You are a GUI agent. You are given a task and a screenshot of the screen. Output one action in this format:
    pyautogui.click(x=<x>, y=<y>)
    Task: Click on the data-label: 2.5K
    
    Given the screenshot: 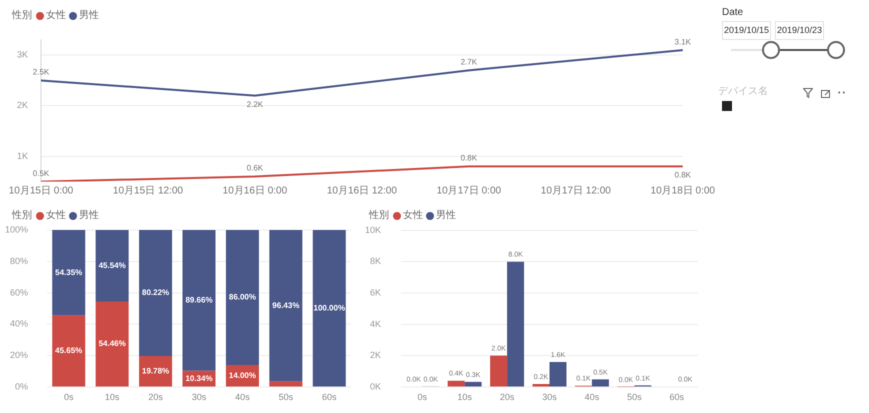 What is the action you would take?
    pyautogui.click(x=41, y=72)
    